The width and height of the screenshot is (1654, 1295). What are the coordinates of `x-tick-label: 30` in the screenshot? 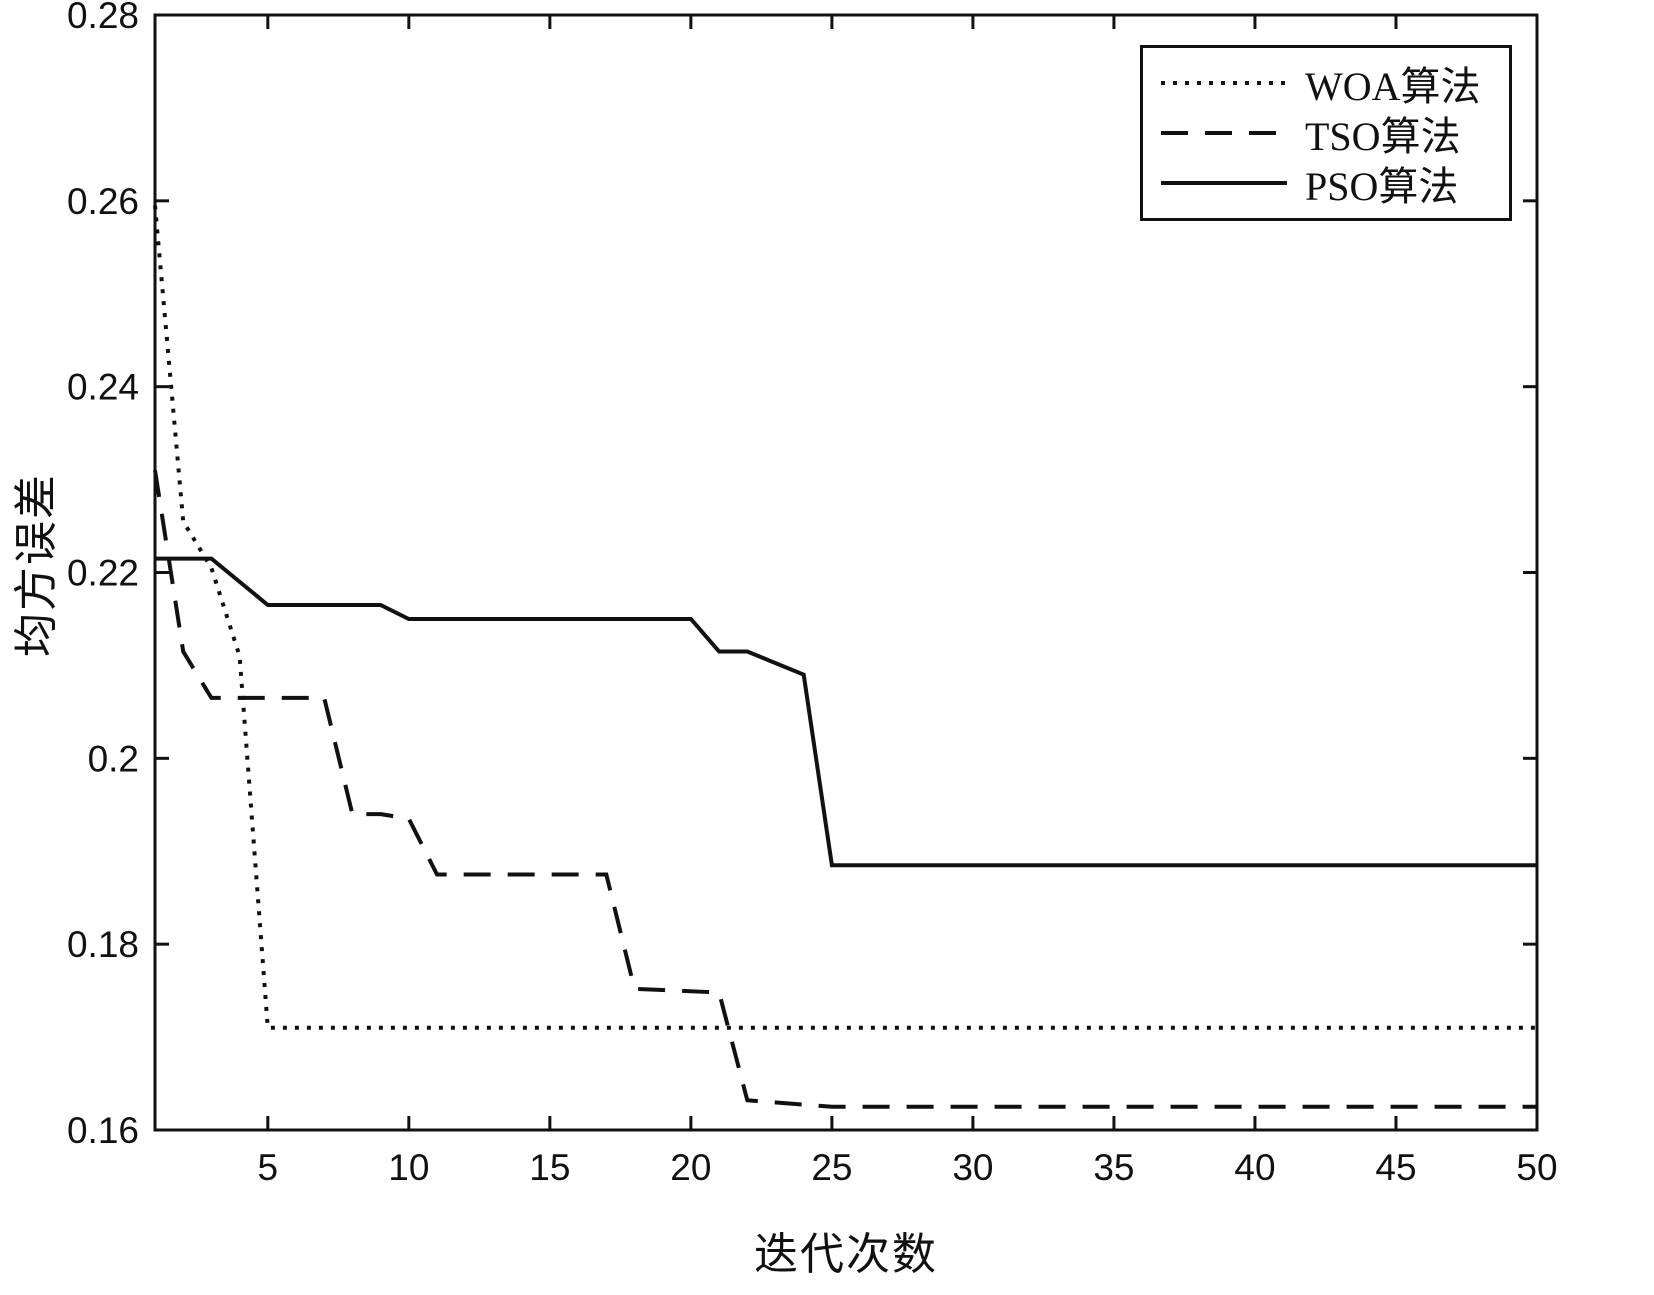 It's located at (972, 1167).